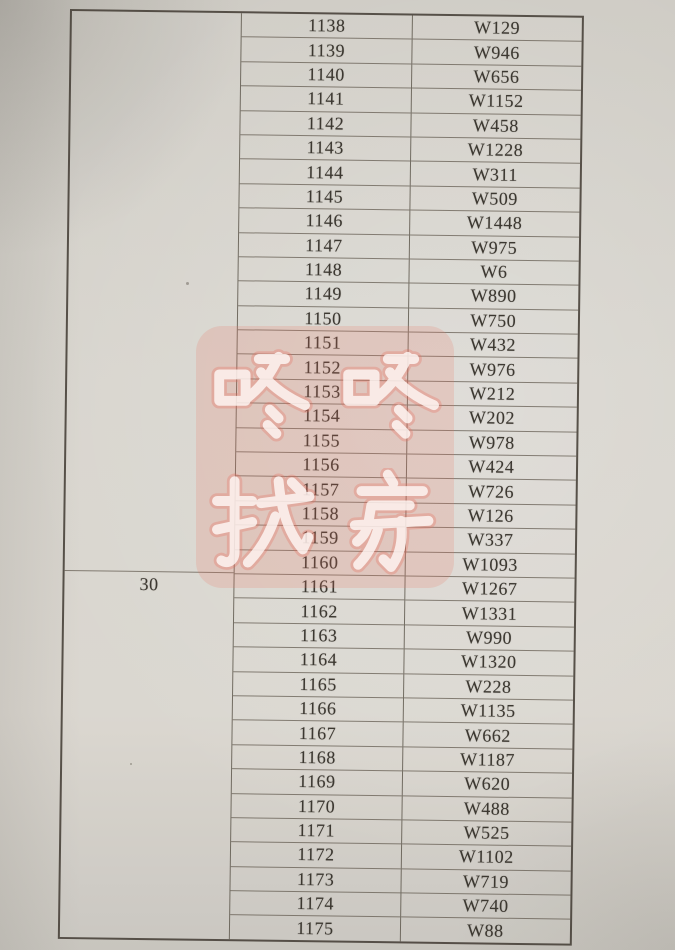 The width and height of the screenshot is (675, 950). Describe the element at coordinates (320, 490) in the screenshot. I see `serial-cell: 1157` at that location.